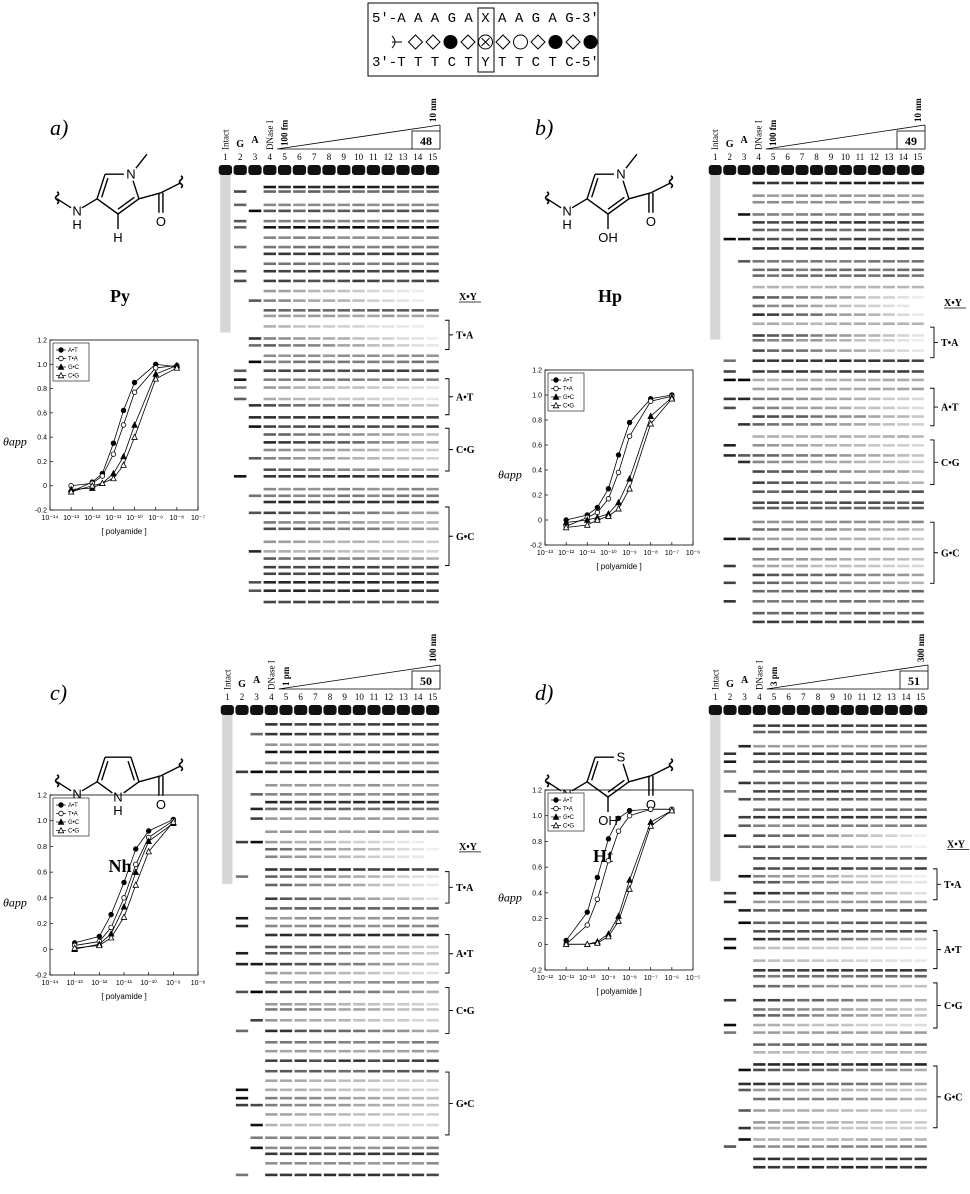 This screenshot has width=970, height=1194. What do you see at coordinates (651, 804) in the screenshot?
I see `atom-label: O` at bounding box center [651, 804].